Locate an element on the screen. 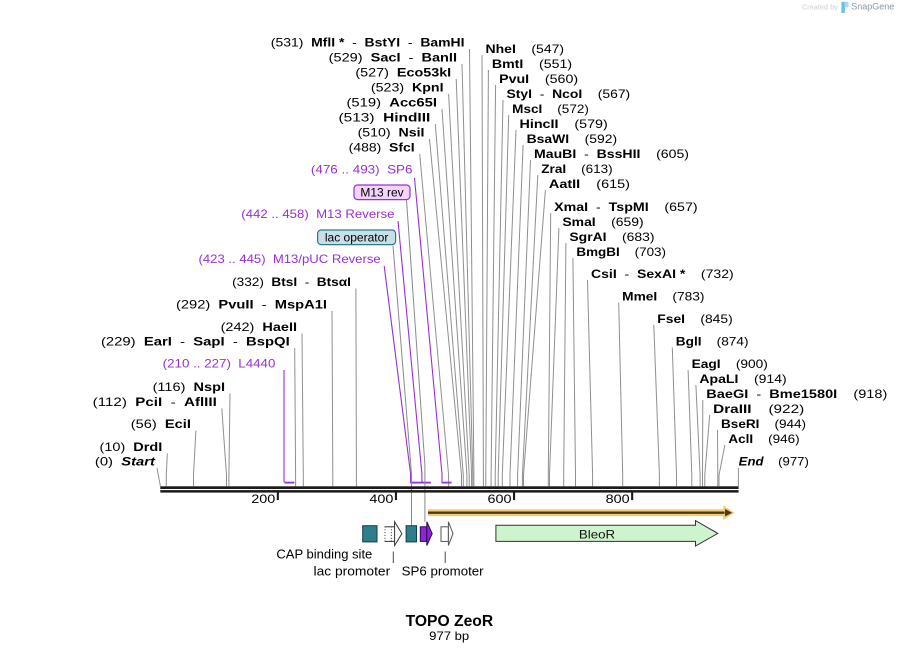 The image size is (899, 652). svg-text: EagI (900) is located at coordinates (730, 364).